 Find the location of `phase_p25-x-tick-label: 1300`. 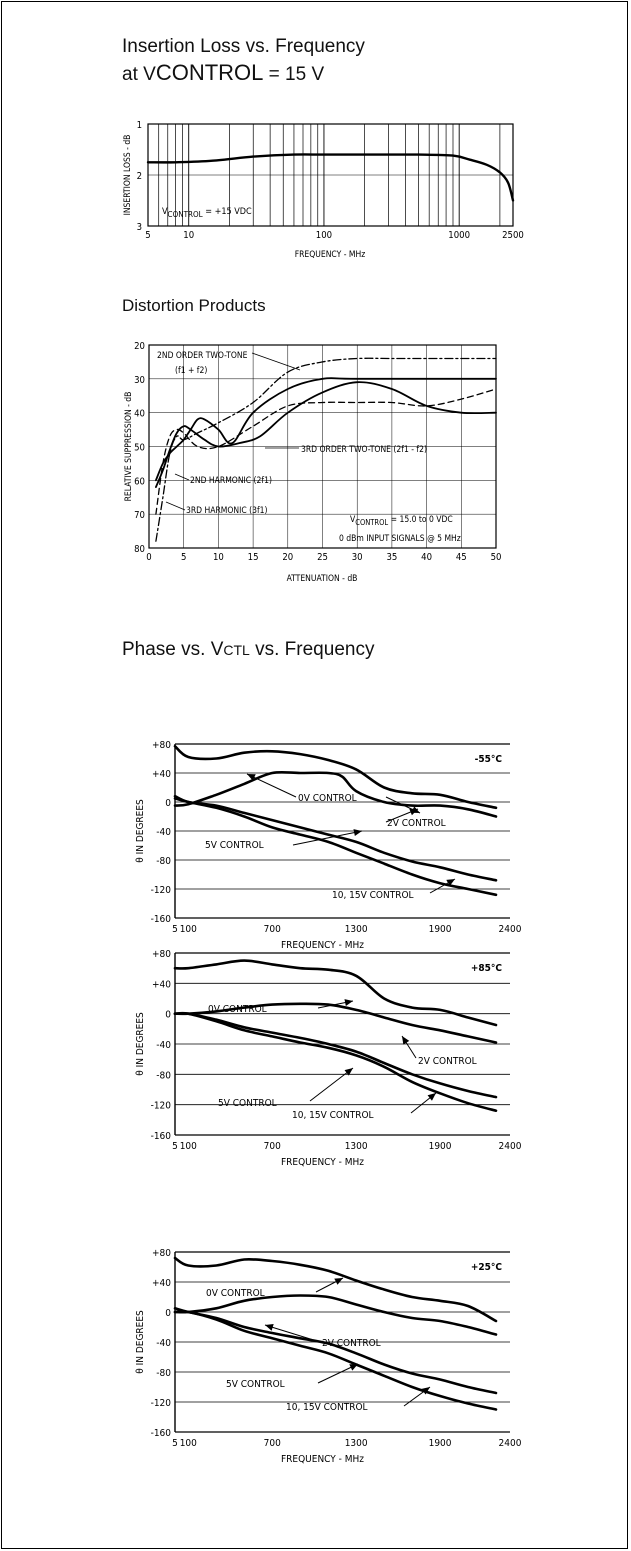

phase_p25-x-tick-label: 1300 is located at coordinates (356, 1443).